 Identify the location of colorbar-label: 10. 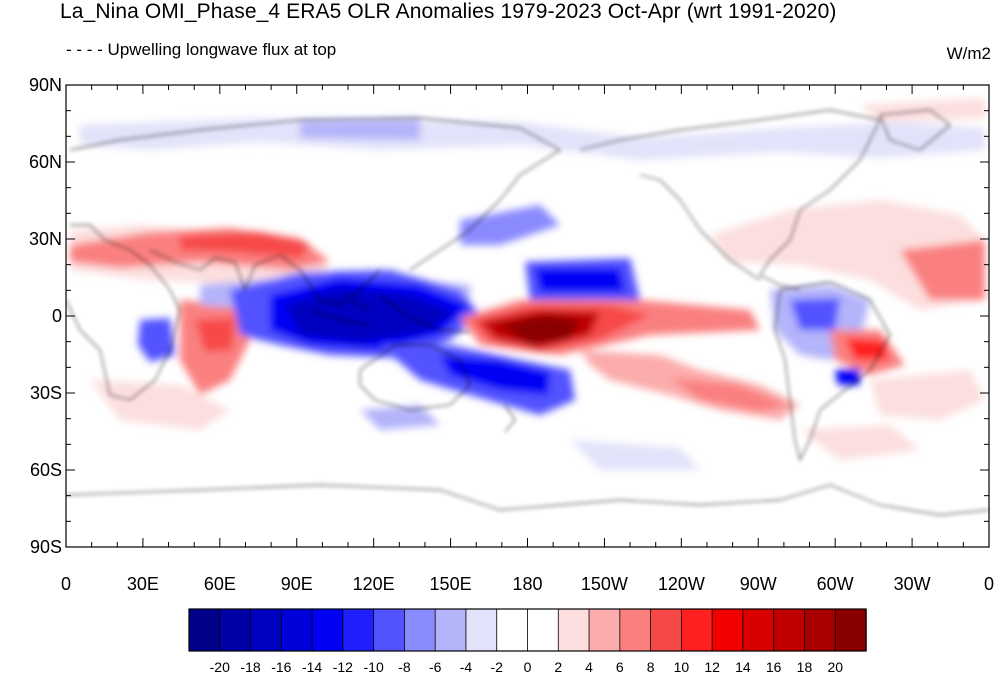
(682, 667).